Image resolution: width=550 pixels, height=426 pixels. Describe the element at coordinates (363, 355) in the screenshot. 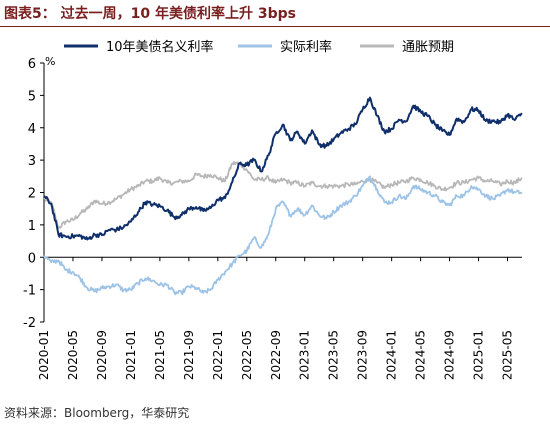

I see `x-tick-label: 2023-09` at that location.